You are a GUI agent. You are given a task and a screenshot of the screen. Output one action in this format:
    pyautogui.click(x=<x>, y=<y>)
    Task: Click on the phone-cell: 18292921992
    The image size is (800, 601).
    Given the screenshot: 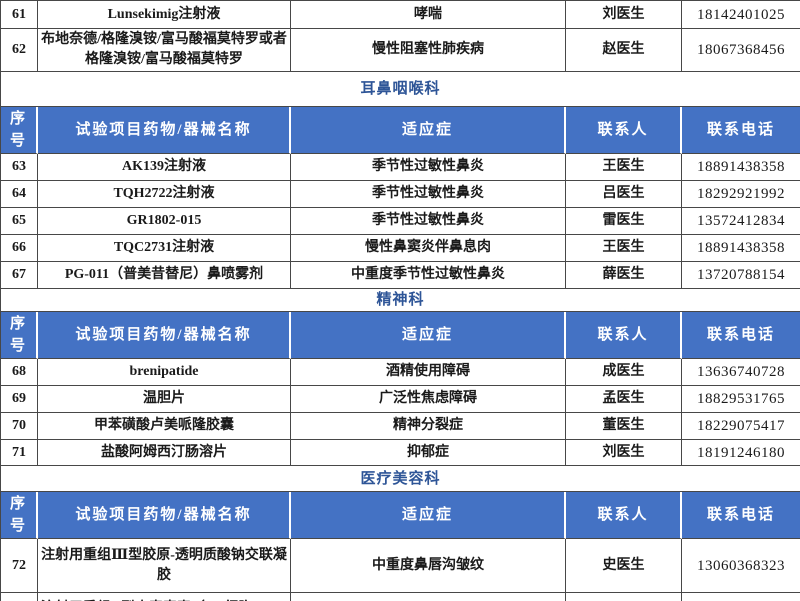 What is the action you would take?
    pyautogui.click(x=741, y=194)
    